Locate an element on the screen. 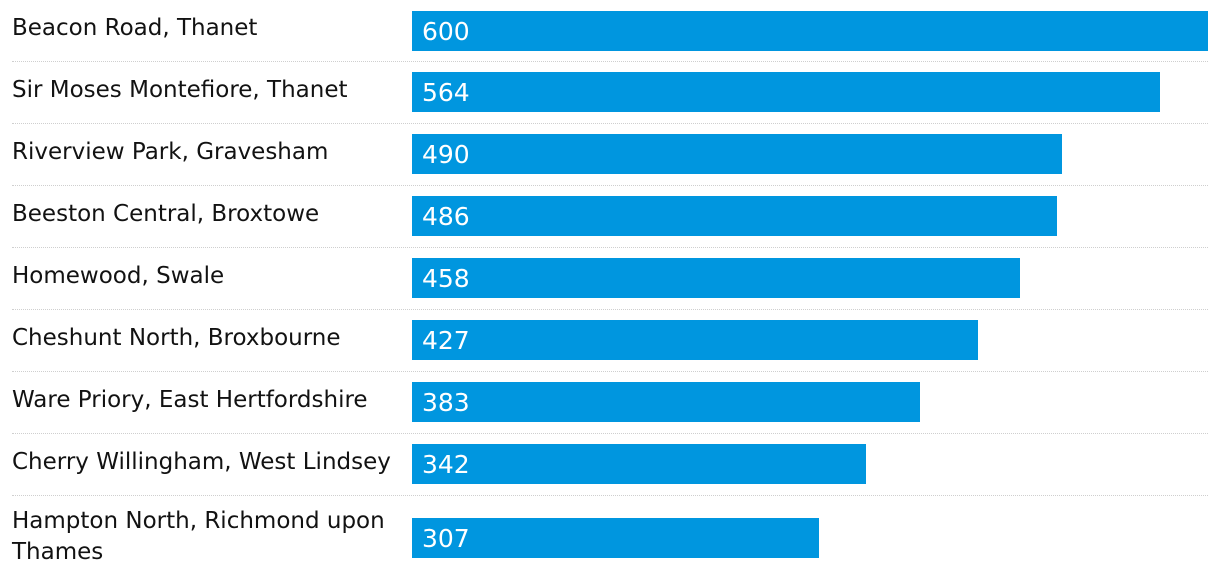 This screenshot has width=1220, height=582. category-label: Beacon Road, Thanet is located at coordinates (135, 28).